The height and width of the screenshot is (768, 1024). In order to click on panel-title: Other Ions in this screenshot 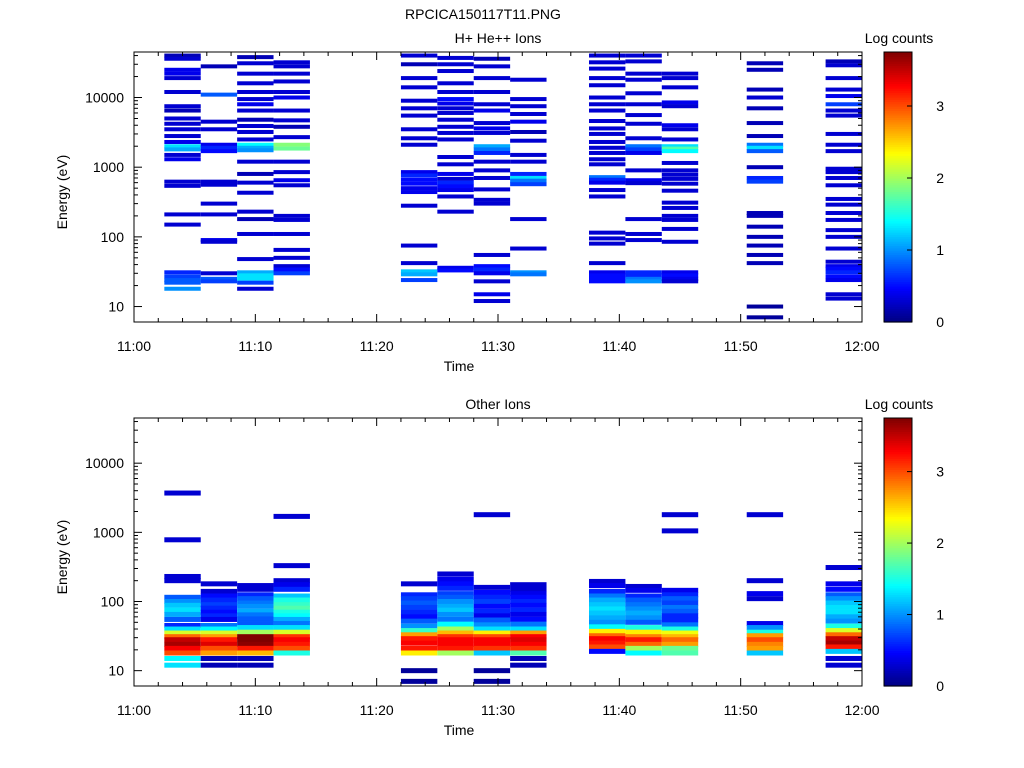, I will do `click(497, 404)`.